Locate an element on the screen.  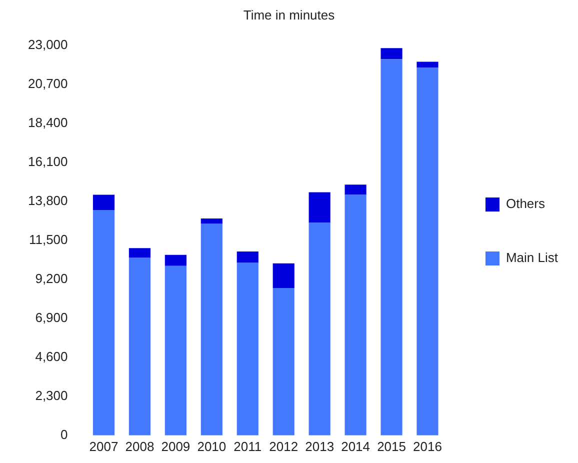
x-tick-label: 2007 is located at coordinates (103, 446).